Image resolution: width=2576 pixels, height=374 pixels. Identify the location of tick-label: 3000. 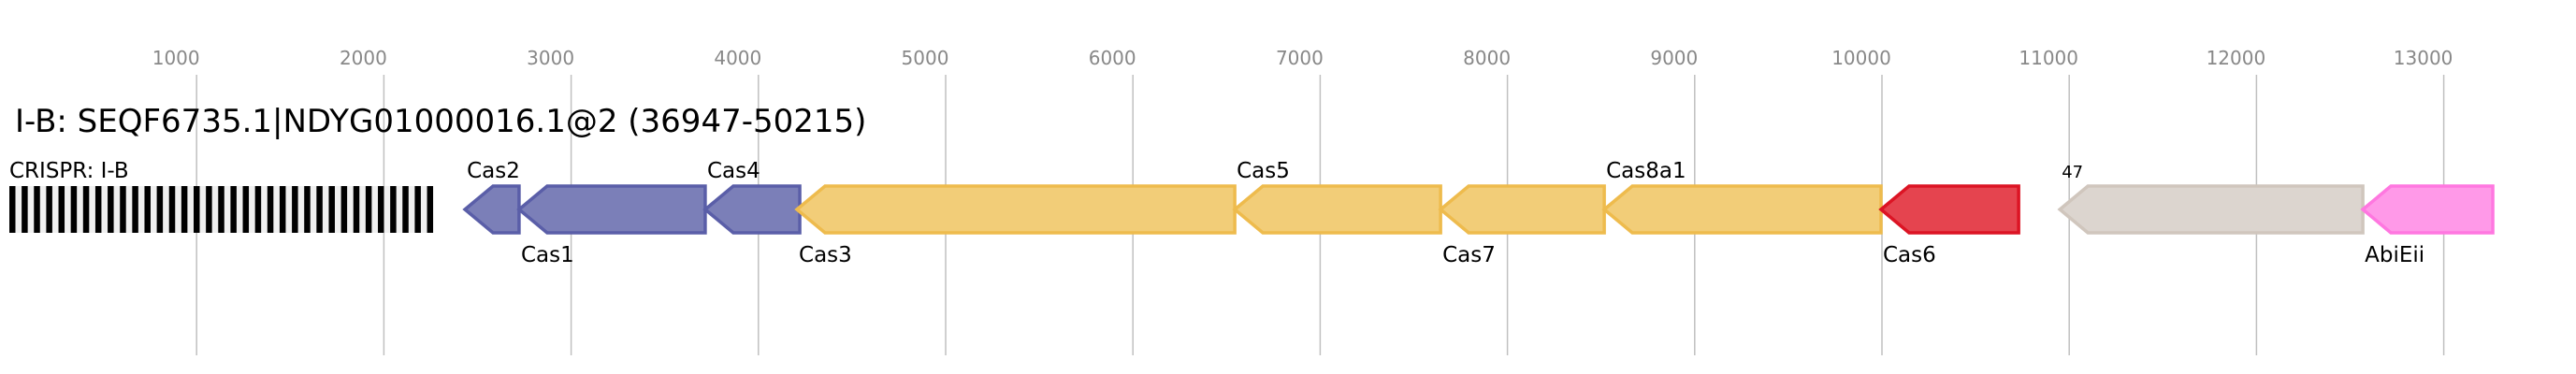
(550, 58).